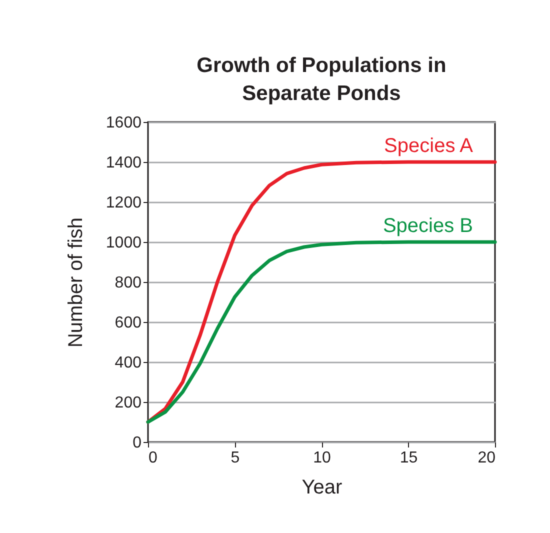  I want to click on y-tick-label: 1400, so click(124, 163).